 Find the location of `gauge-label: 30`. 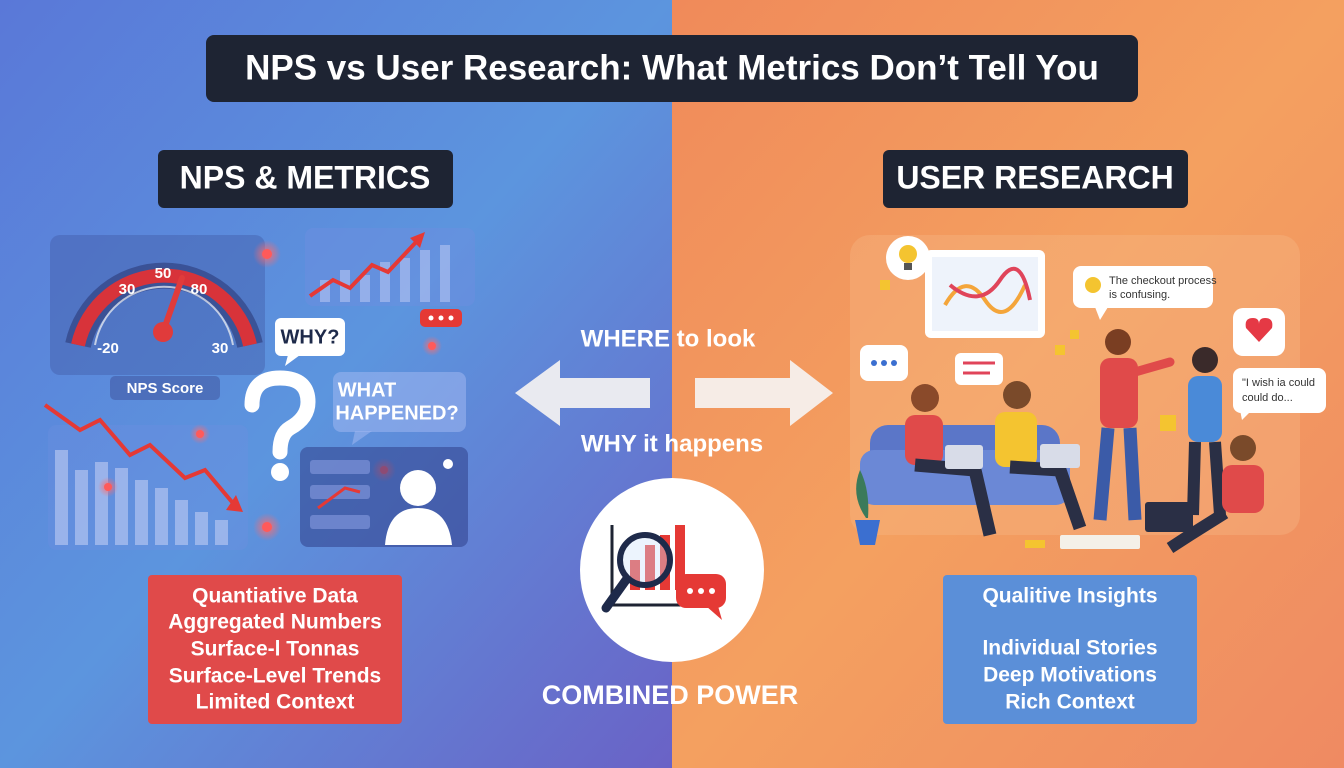

gauge-label: 30 is located at coordinates (220, 348).